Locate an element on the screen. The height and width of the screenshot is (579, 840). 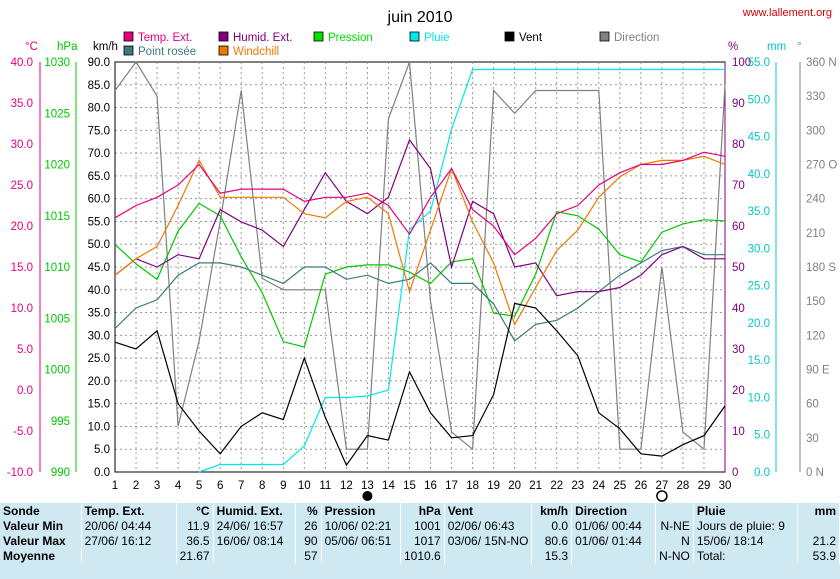
pressure-tick-label: 995 is located at coordinates (60, 422).